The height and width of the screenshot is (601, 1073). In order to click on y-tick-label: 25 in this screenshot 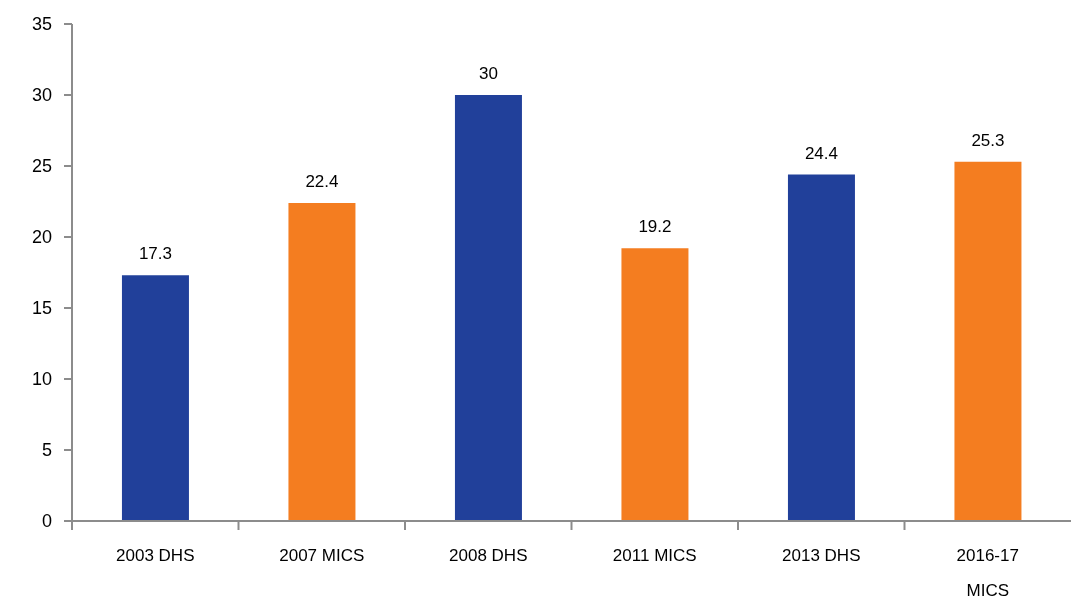, I will do `click(41, 166)`.